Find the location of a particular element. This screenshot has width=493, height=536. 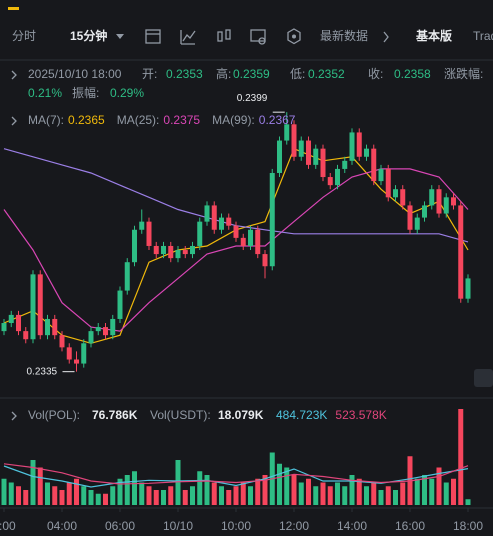

settings-icon is located at coordinates (258, 37).